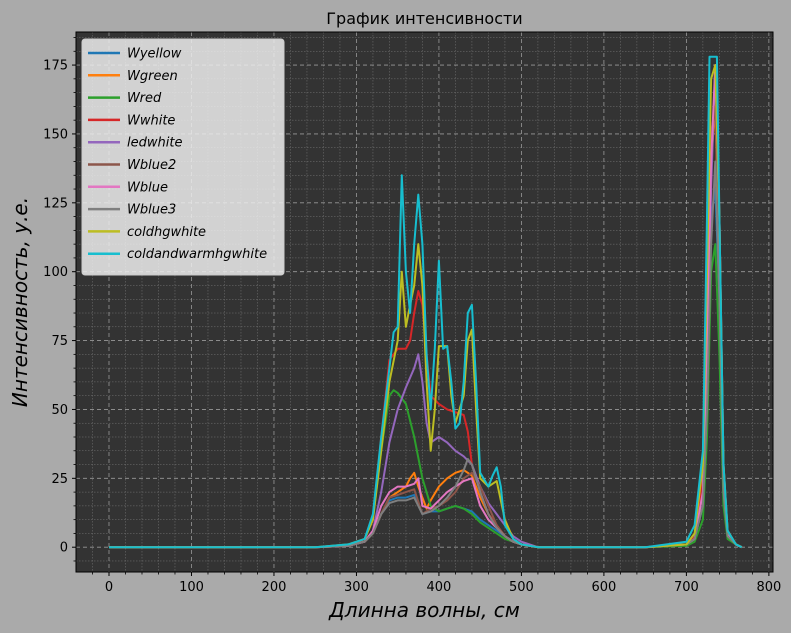 The height and width of the screenshot is (633, 791). I want to click on x-tick-label: 400, so click(439, 587).